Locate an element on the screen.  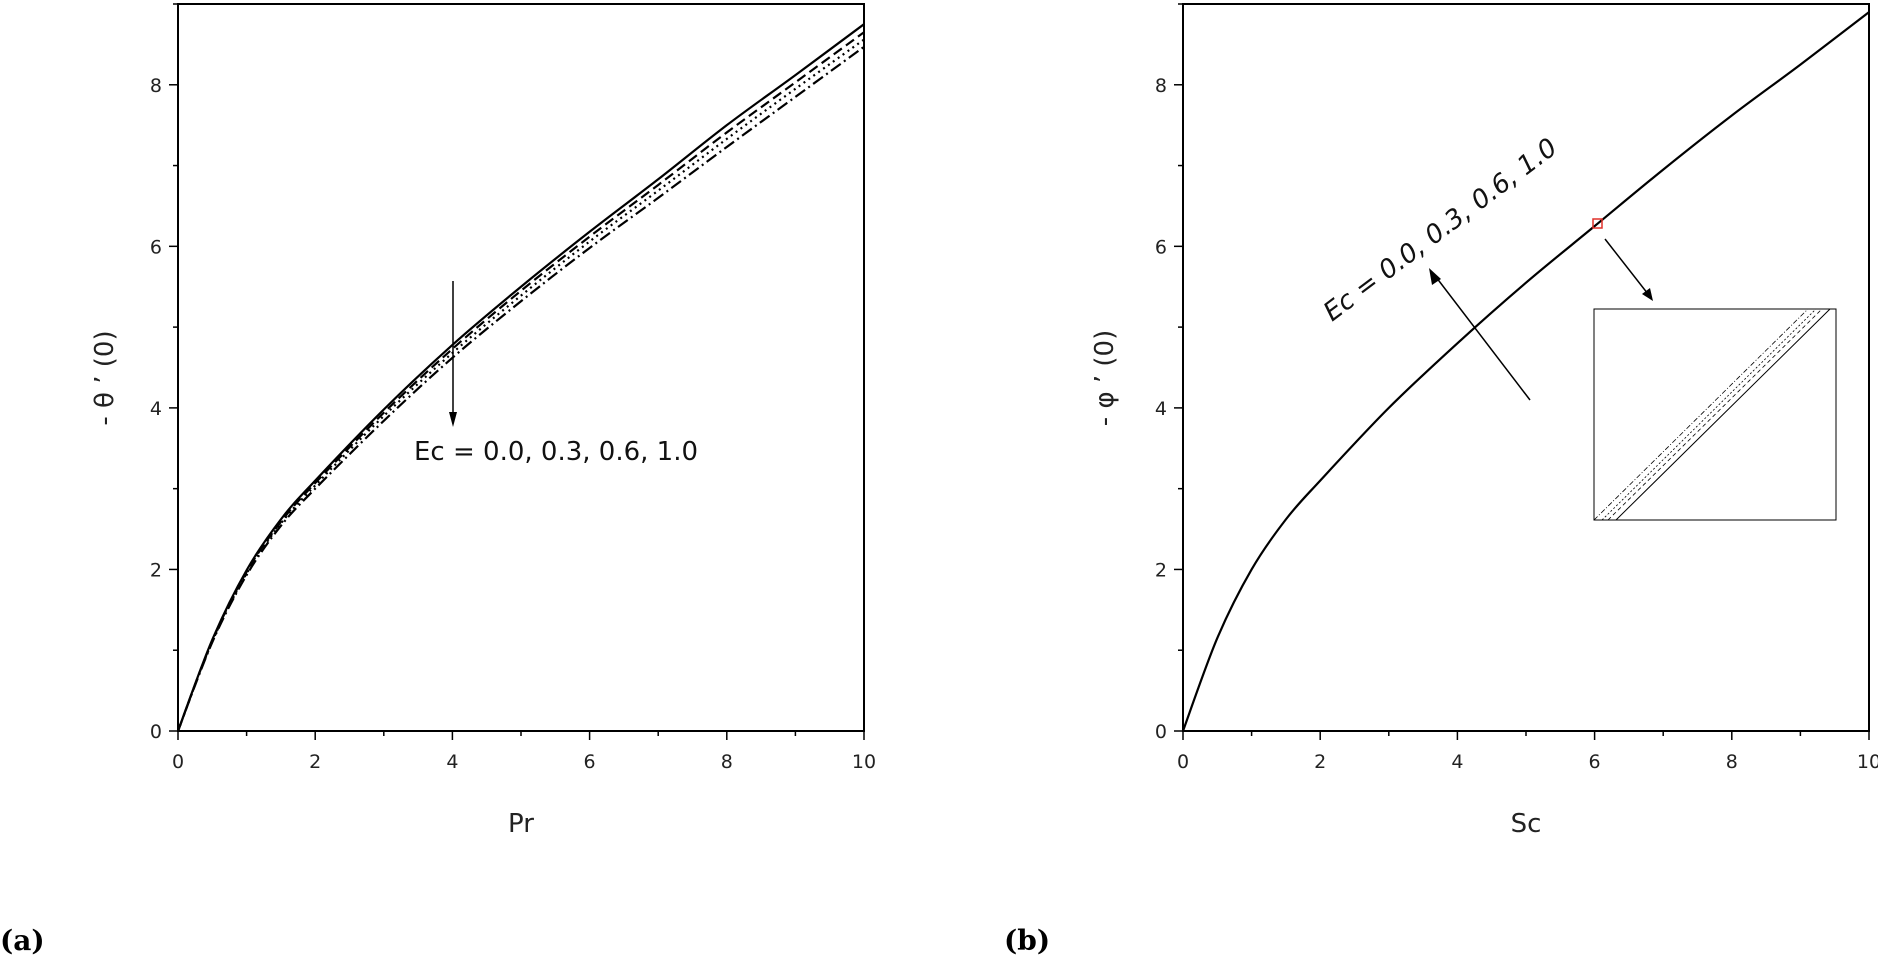
x-tick-label-b: 8 is located at coordinates (1732, 762).